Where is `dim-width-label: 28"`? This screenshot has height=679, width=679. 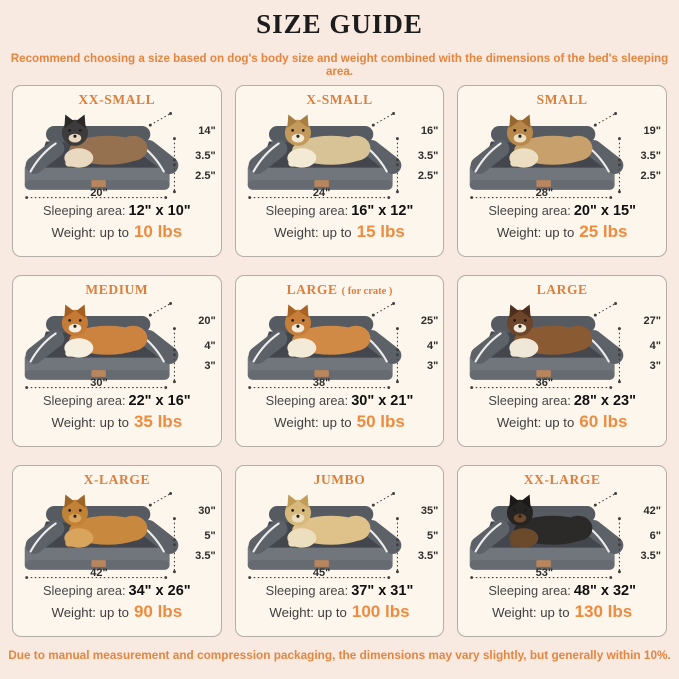
dim-width-label: 28" is located at coordinates (544, 193).